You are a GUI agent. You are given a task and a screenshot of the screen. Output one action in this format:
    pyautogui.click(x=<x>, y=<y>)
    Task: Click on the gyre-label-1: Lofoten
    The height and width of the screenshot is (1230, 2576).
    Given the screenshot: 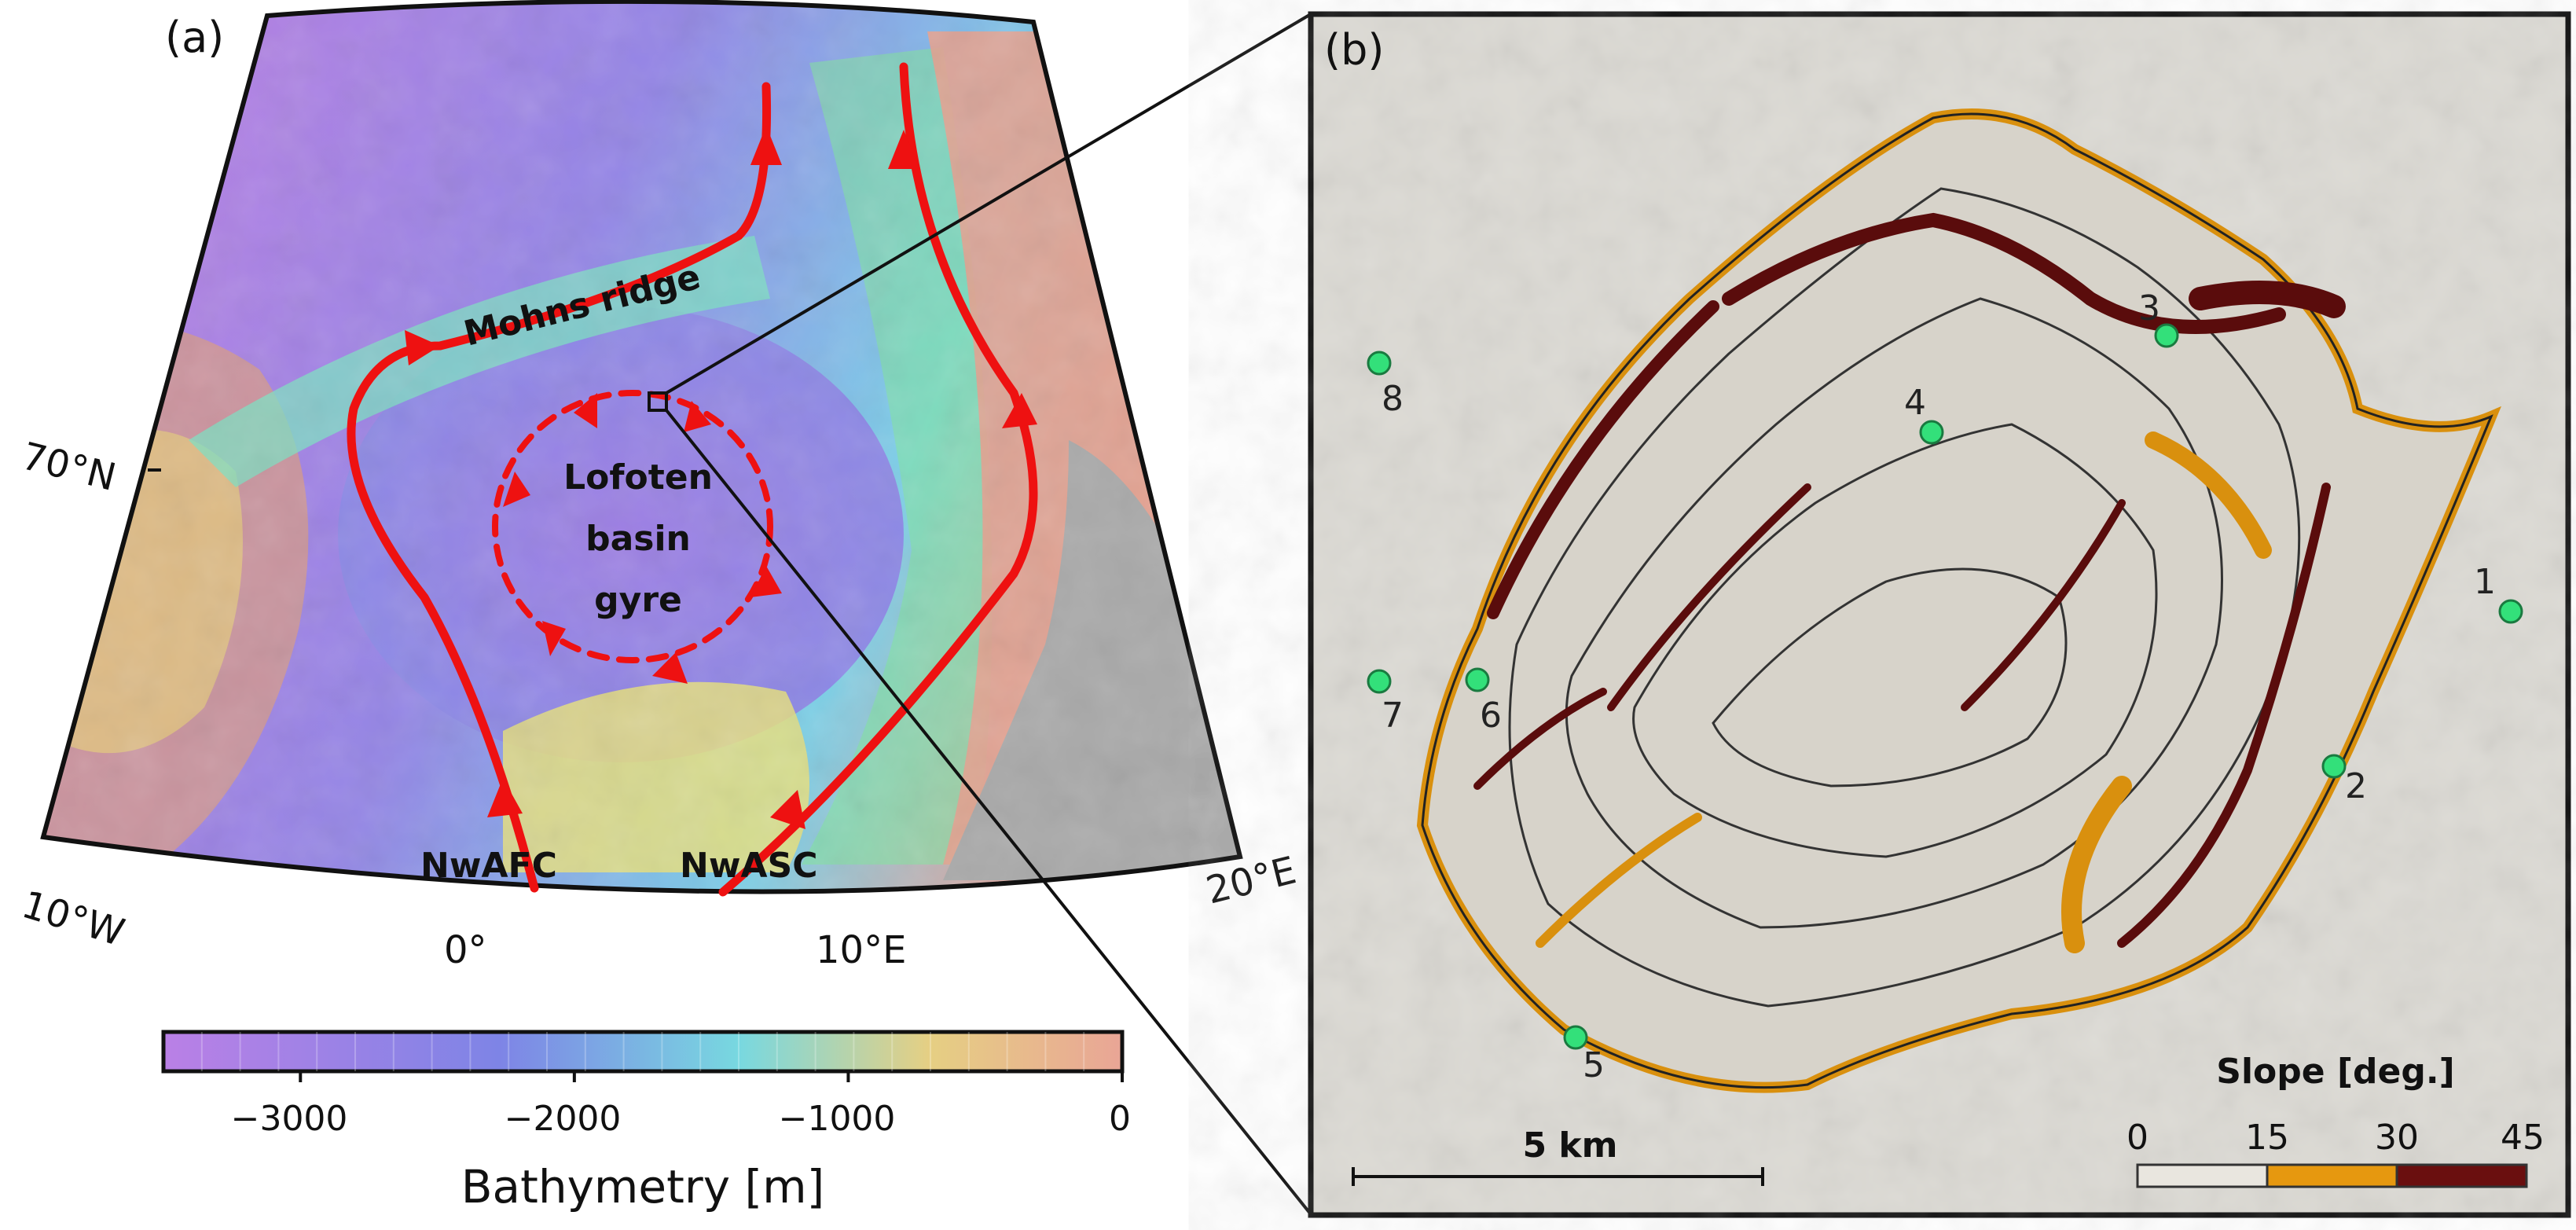 What is the action you would take?
    pyautogui.click(x=638, y=478)
    